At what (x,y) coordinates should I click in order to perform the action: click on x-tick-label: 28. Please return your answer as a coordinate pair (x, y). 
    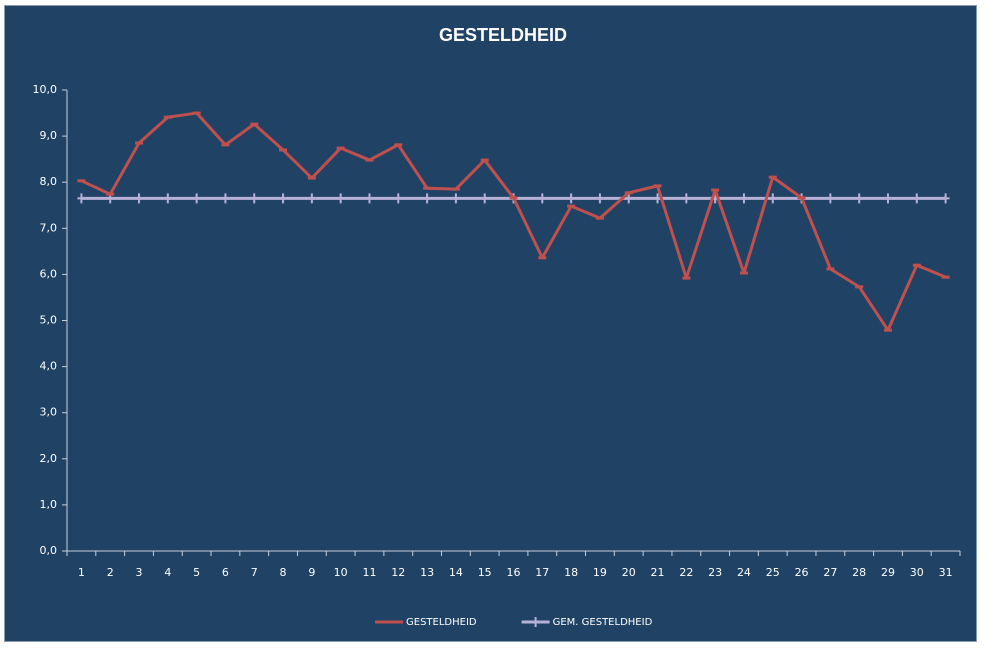
    Looking at the image, I should click on (859, 572).